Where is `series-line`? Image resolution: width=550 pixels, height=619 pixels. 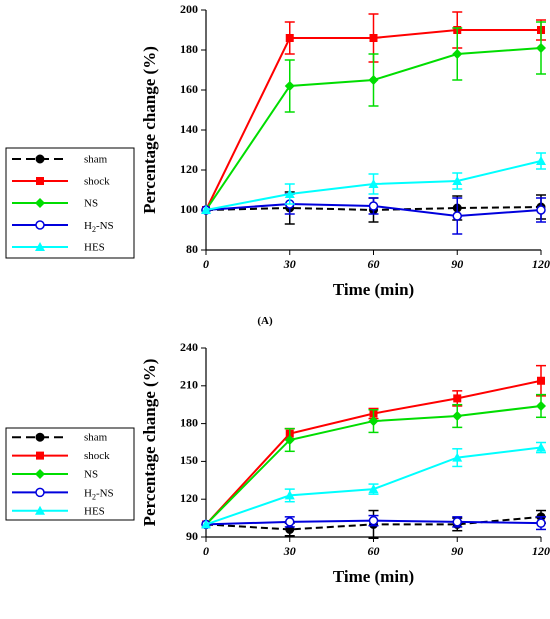
series-line is located at coordinates (373, 452).